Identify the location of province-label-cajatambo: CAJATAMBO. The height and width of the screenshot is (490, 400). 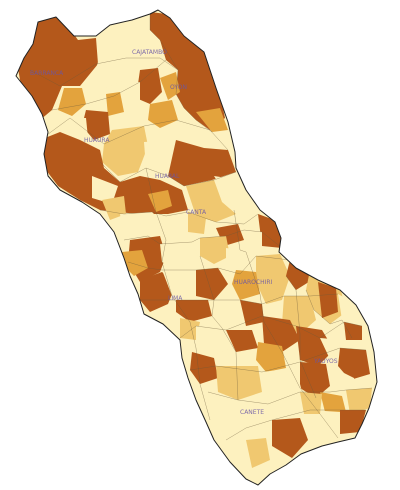
(149, 52).